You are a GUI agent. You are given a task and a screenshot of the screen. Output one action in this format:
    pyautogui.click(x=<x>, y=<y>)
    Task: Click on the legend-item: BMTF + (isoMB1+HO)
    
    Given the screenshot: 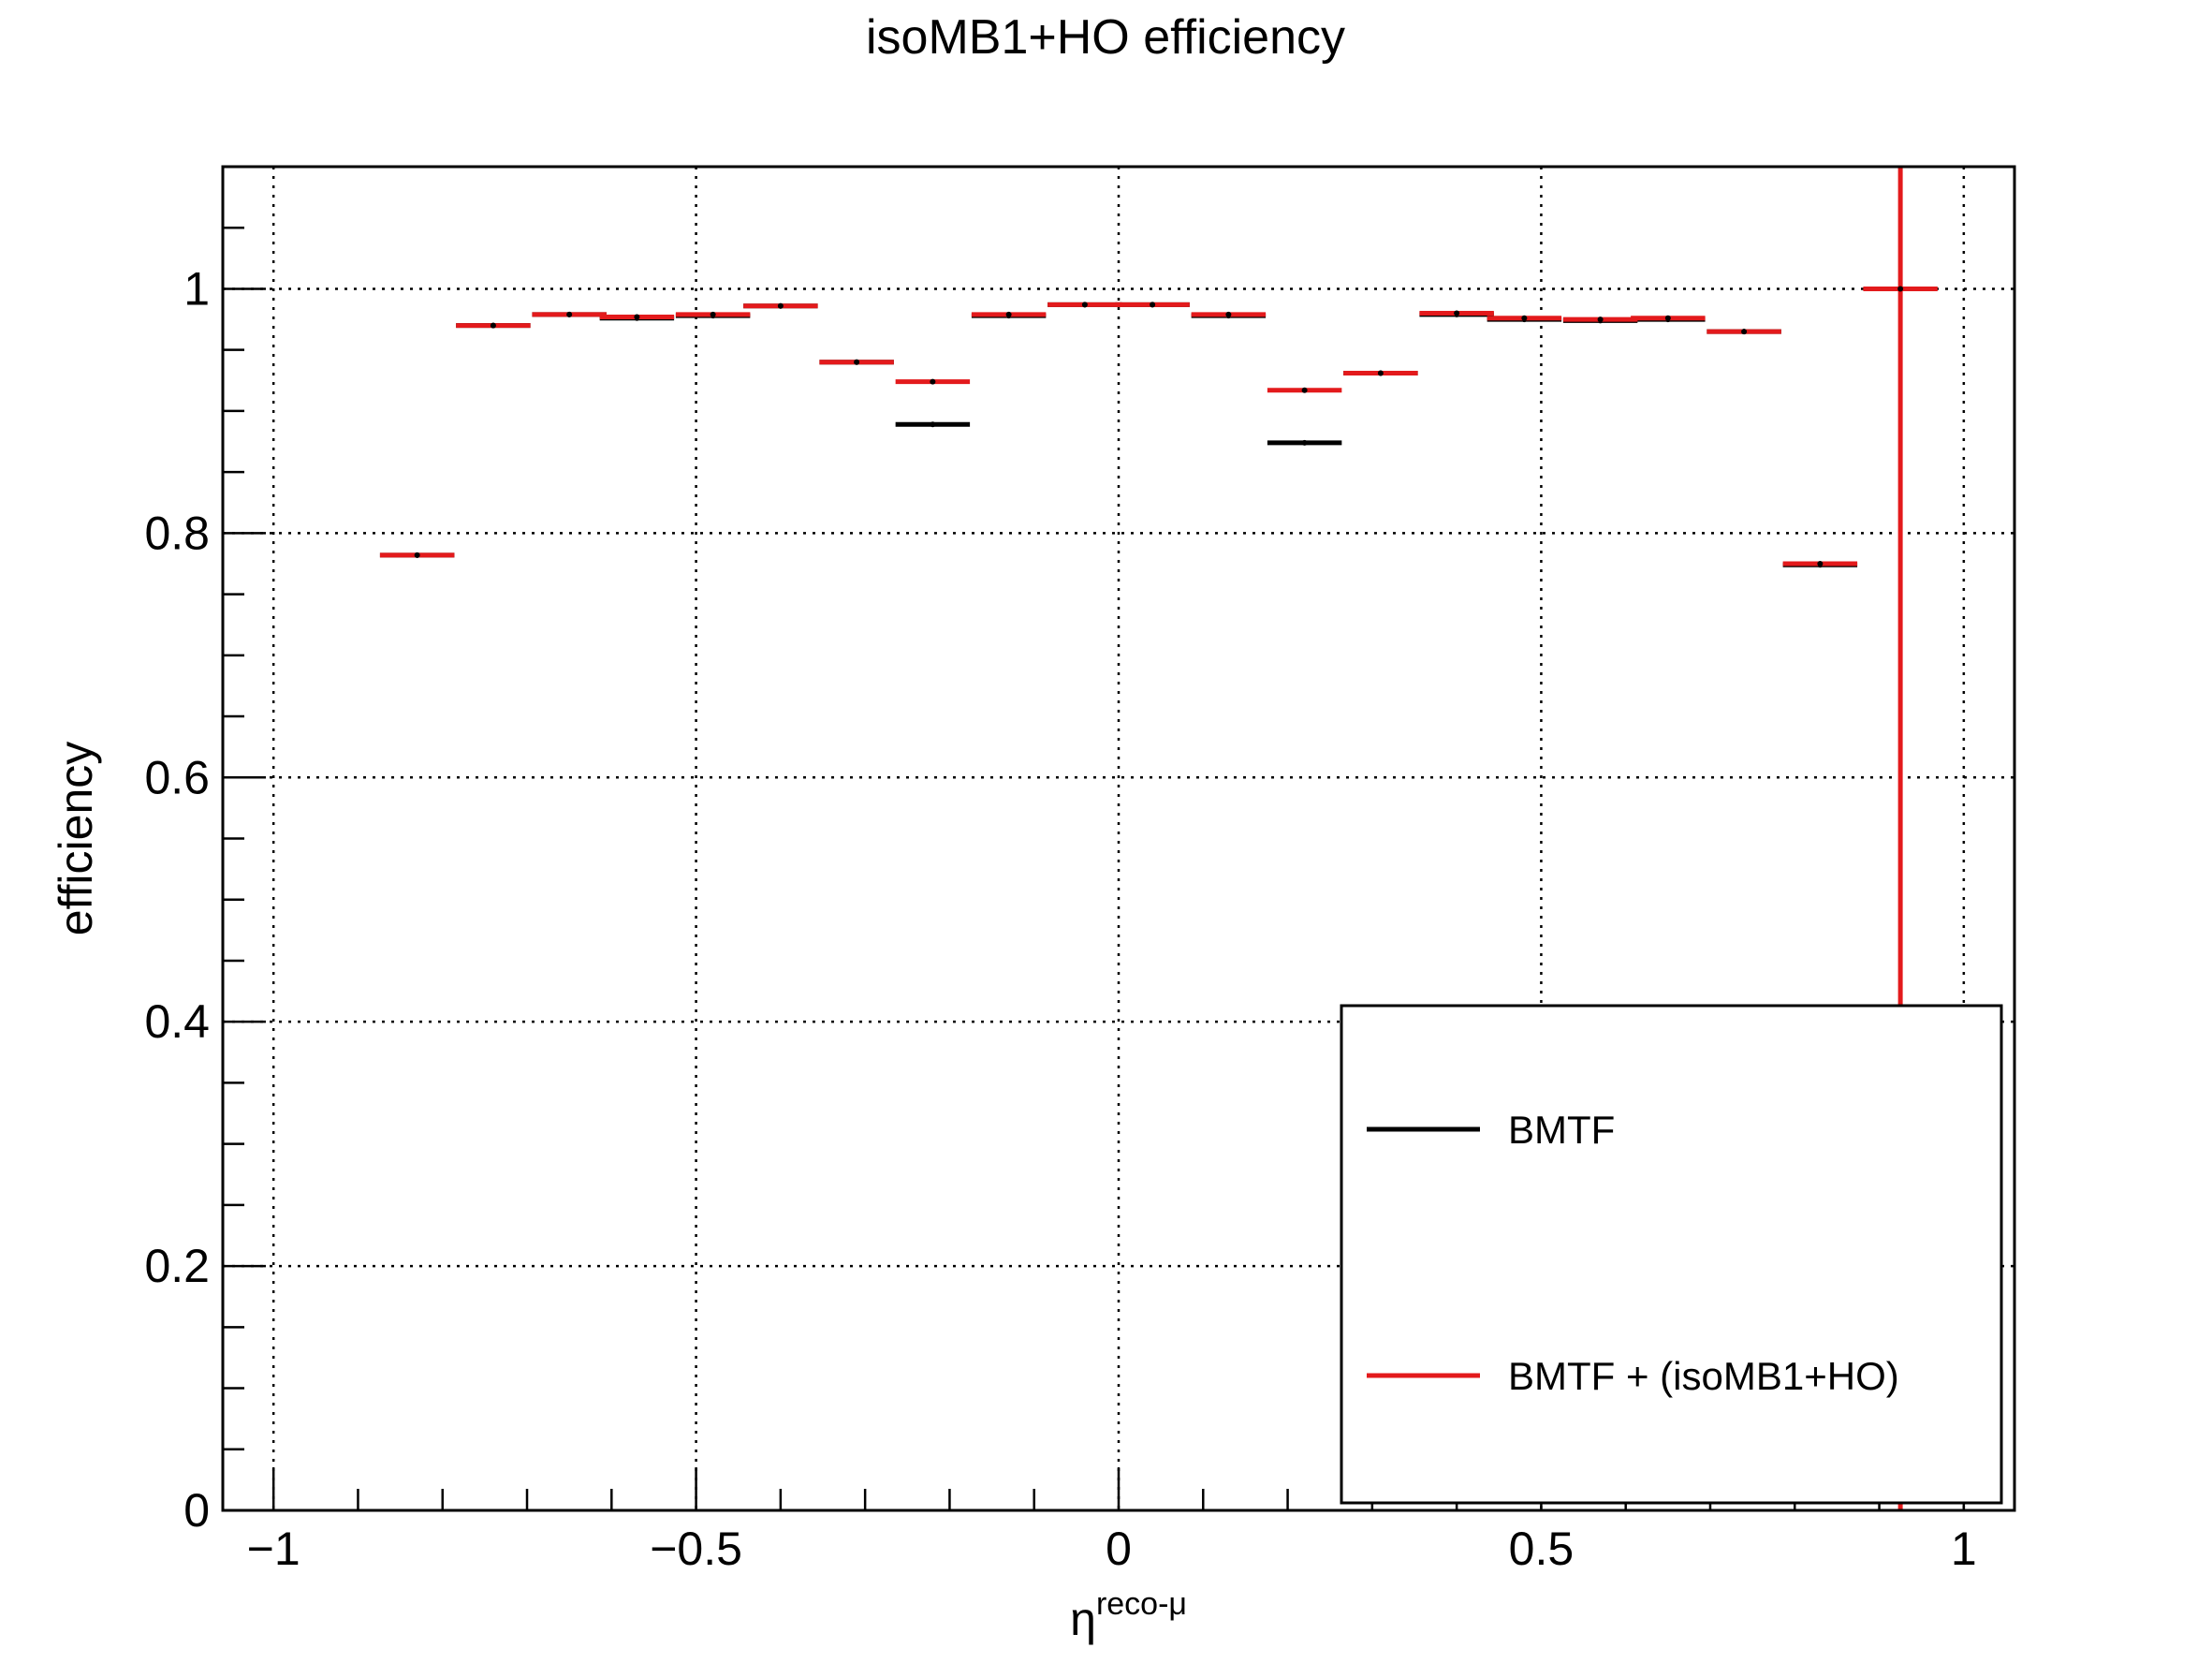 What is the action you would take?
    pyautogui.click(x=1633, y=1376)
    